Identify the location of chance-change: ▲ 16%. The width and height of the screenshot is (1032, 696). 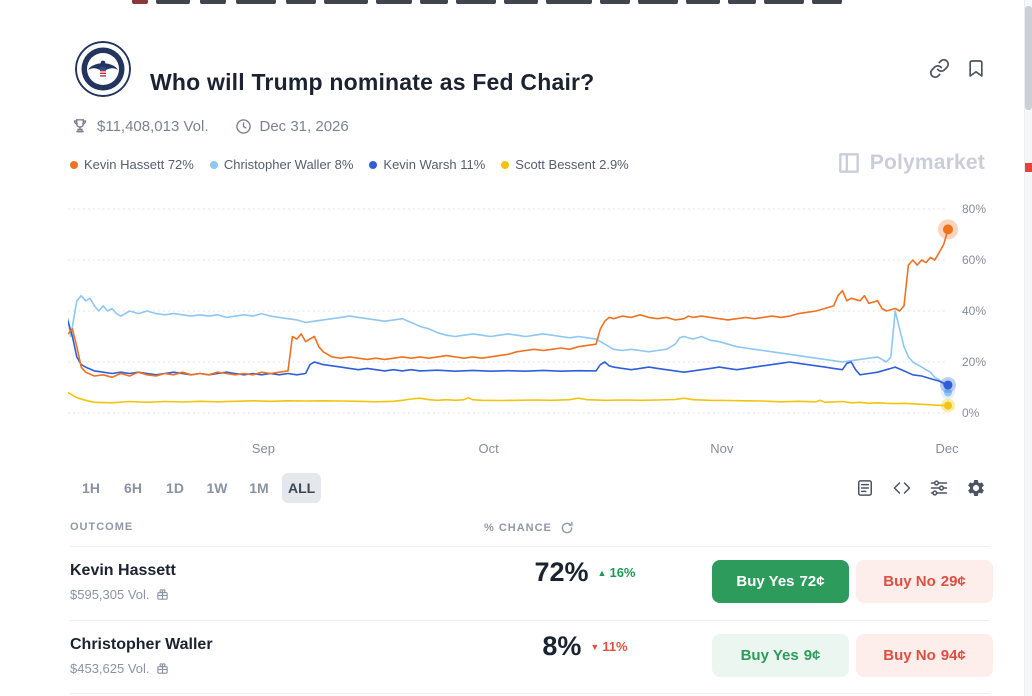
(616, 572).